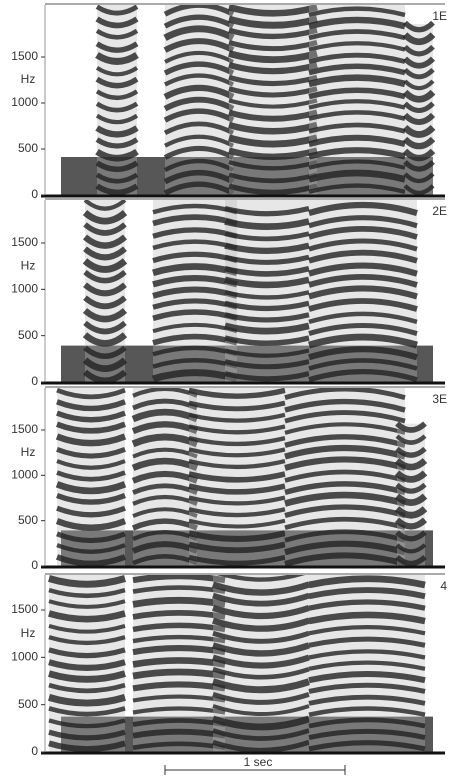  Describe the element at coordinates (24, 429) in the screenshot. I see `tick-label: 1500` at that location.